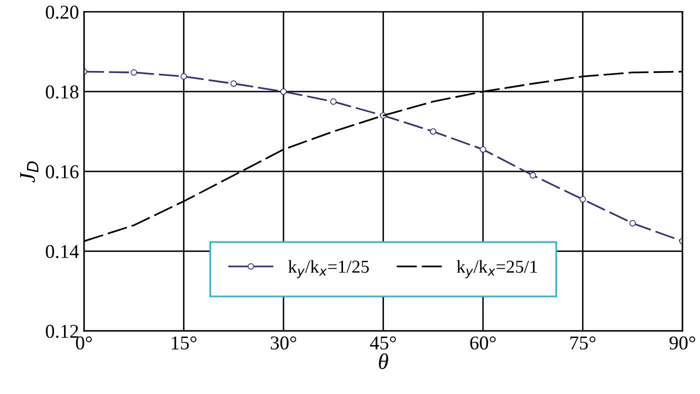 This screenshot has width=700, height=394. Describe the element at coordinates (283, 343) in the screenshot. I see `x-tick-label: 30°` at that location.